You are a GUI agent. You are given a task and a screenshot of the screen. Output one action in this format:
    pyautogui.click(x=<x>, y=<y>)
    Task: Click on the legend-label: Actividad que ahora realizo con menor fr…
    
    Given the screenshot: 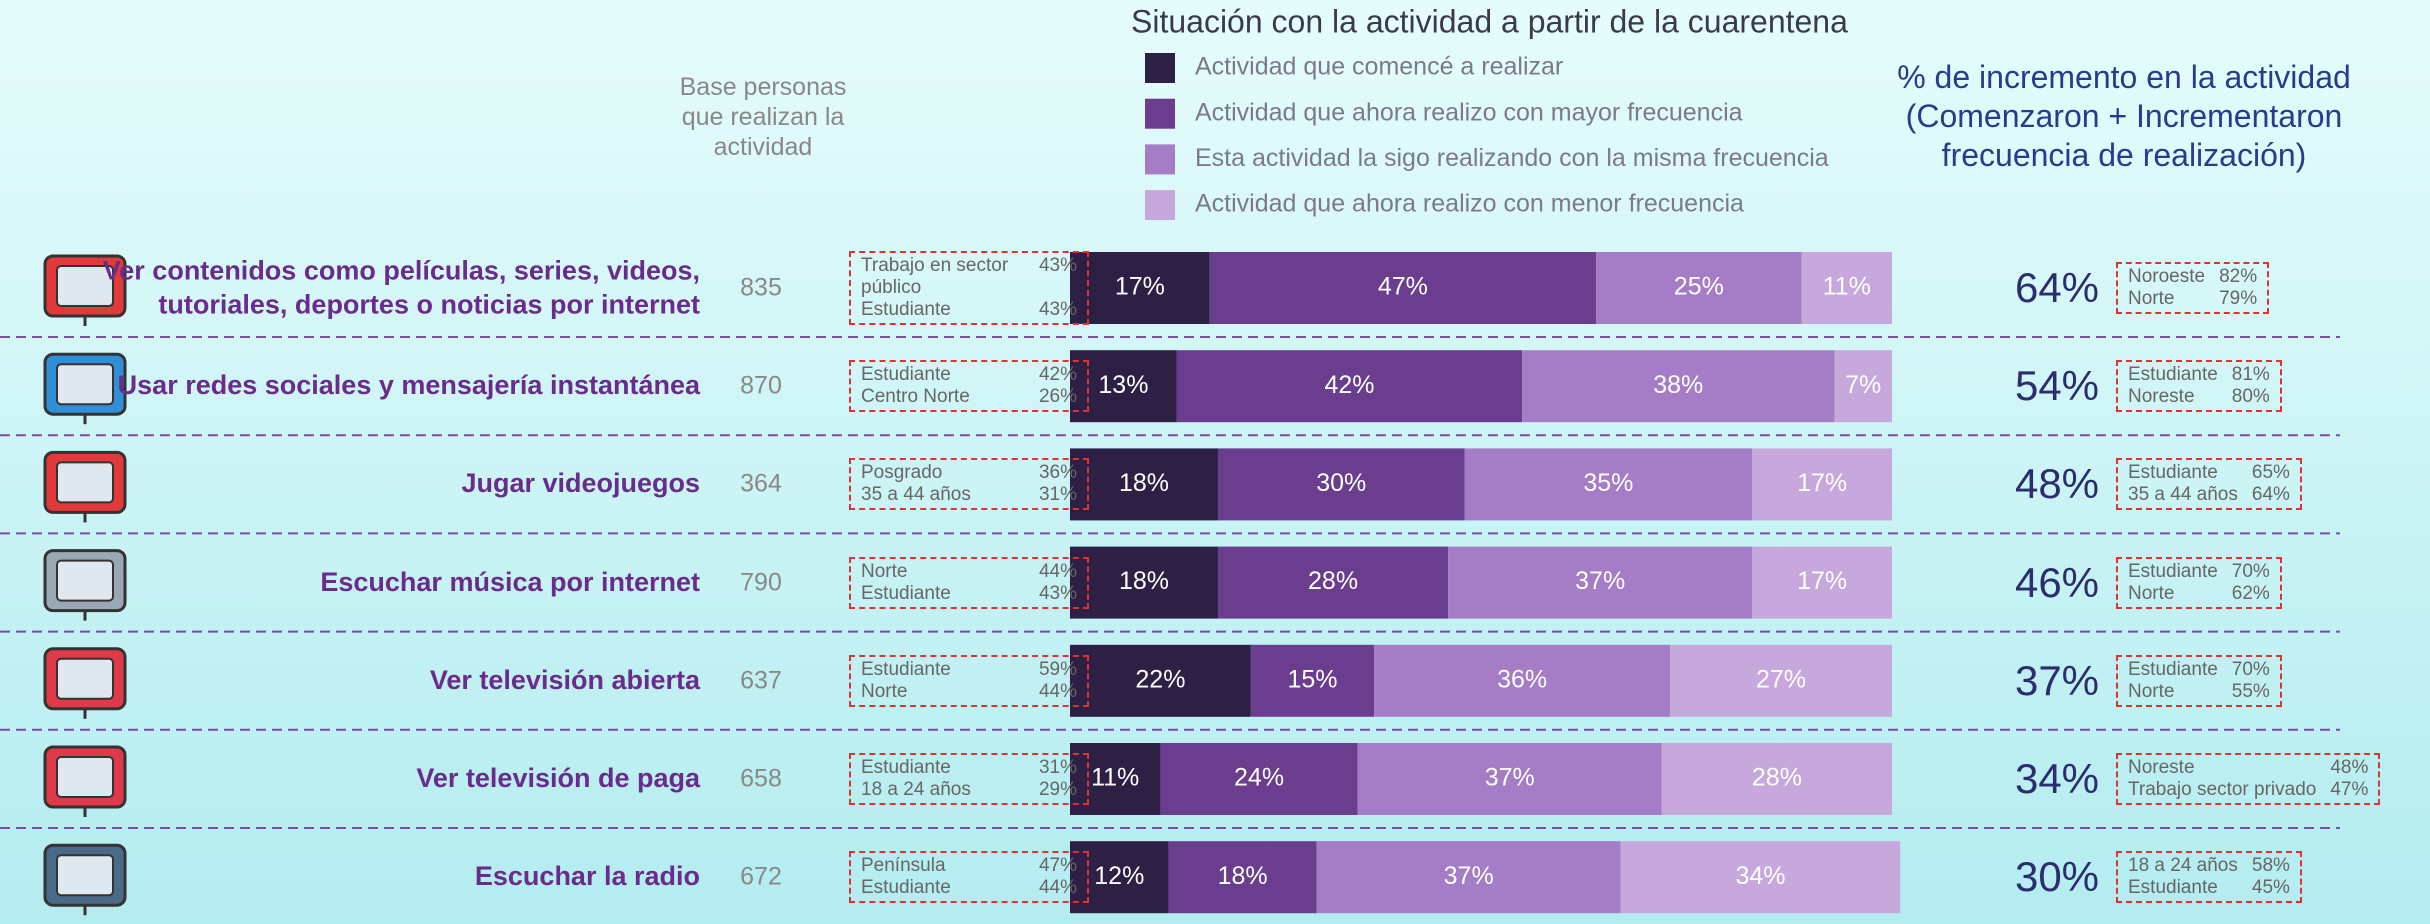 What is the action you would take?
    pyautogui.click(x=1469, y=204)
    